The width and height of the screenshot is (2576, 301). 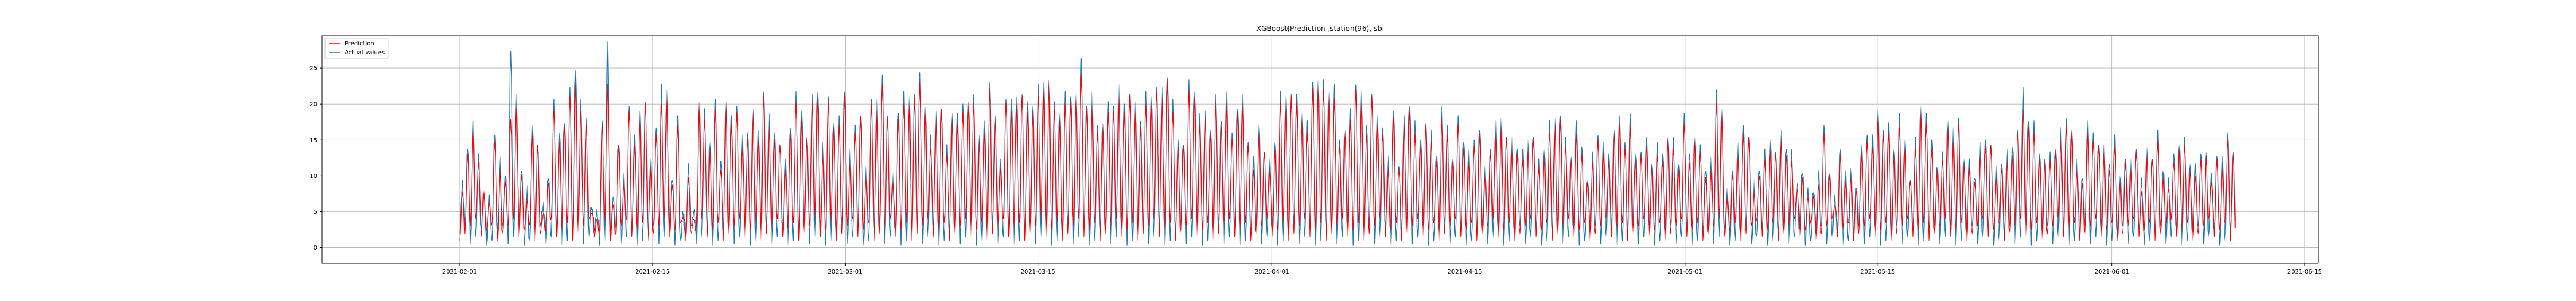 What do you see at coordinates (845, 272) in the screenshot?
I see `x-tick-label: 2021-03-01` at bounding box center [845, 272].